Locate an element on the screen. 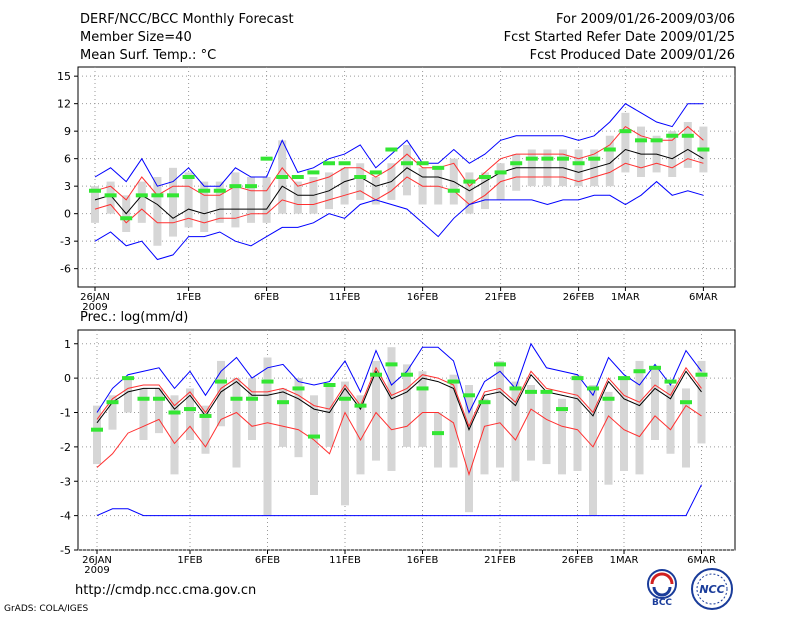 This screenshot has width=800, height=618. grads-credit: GrADS: COLA/IGES is located at coordinates (46, 609).